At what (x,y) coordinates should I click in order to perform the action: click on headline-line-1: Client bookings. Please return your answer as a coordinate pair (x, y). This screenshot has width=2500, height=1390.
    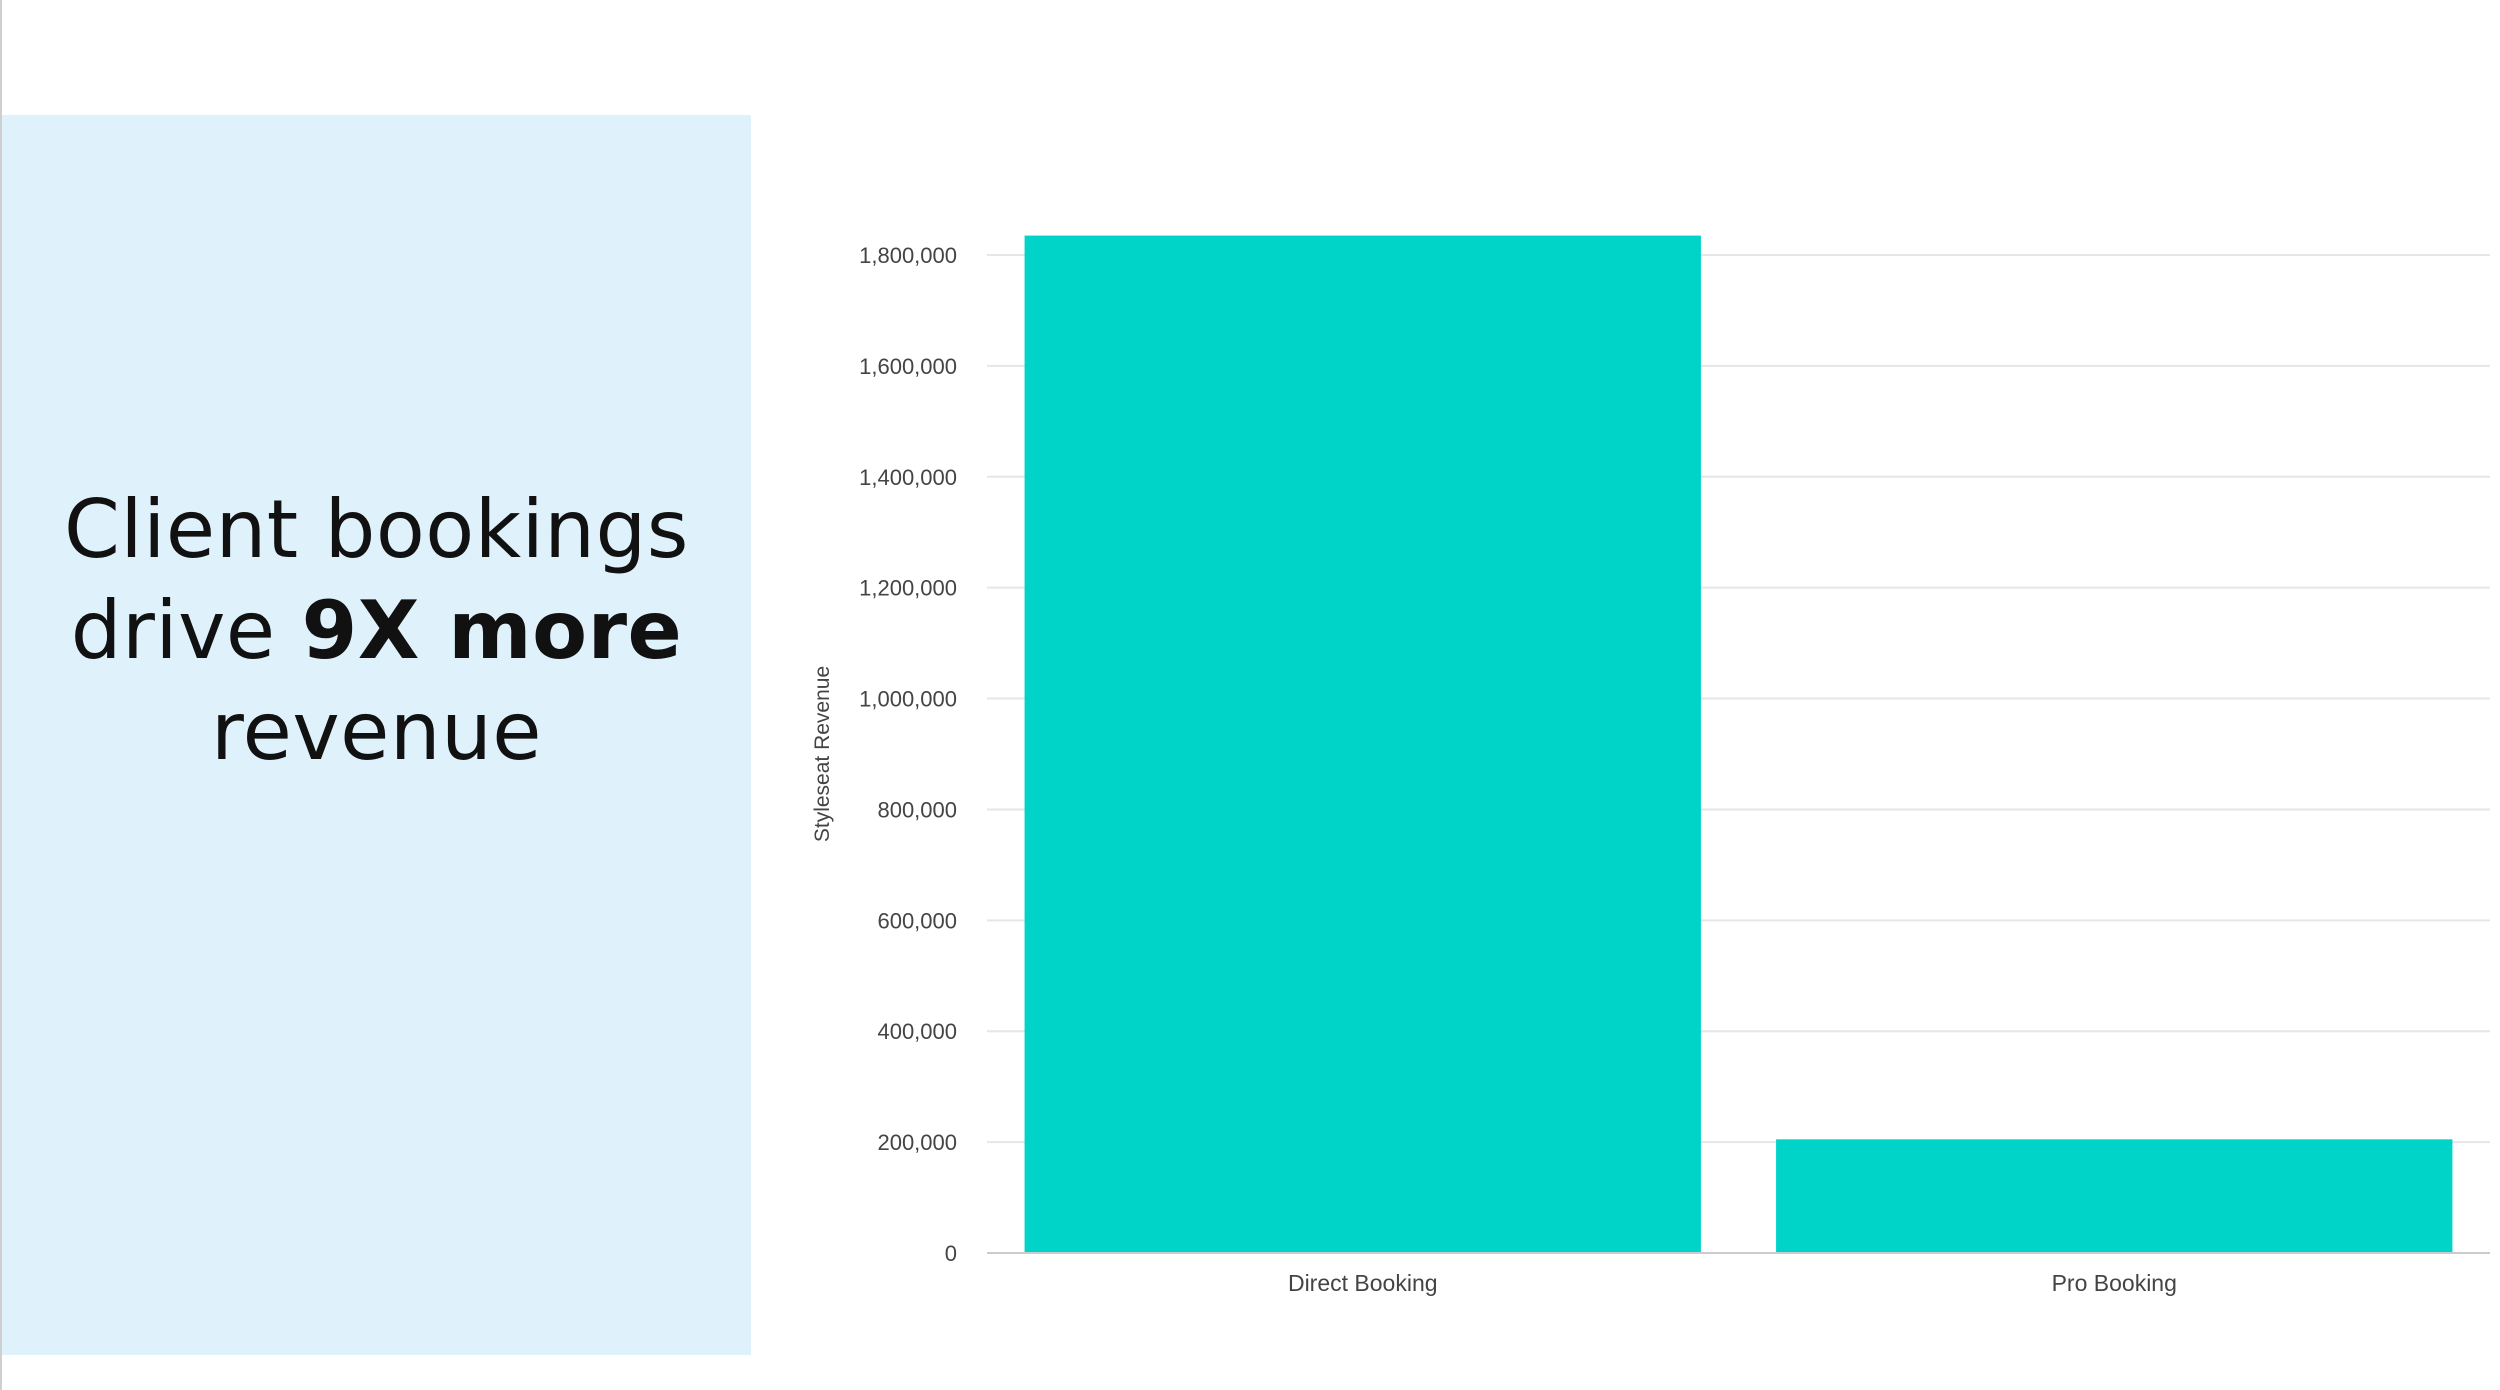
    Looking at the image, I should click on (376, 529).